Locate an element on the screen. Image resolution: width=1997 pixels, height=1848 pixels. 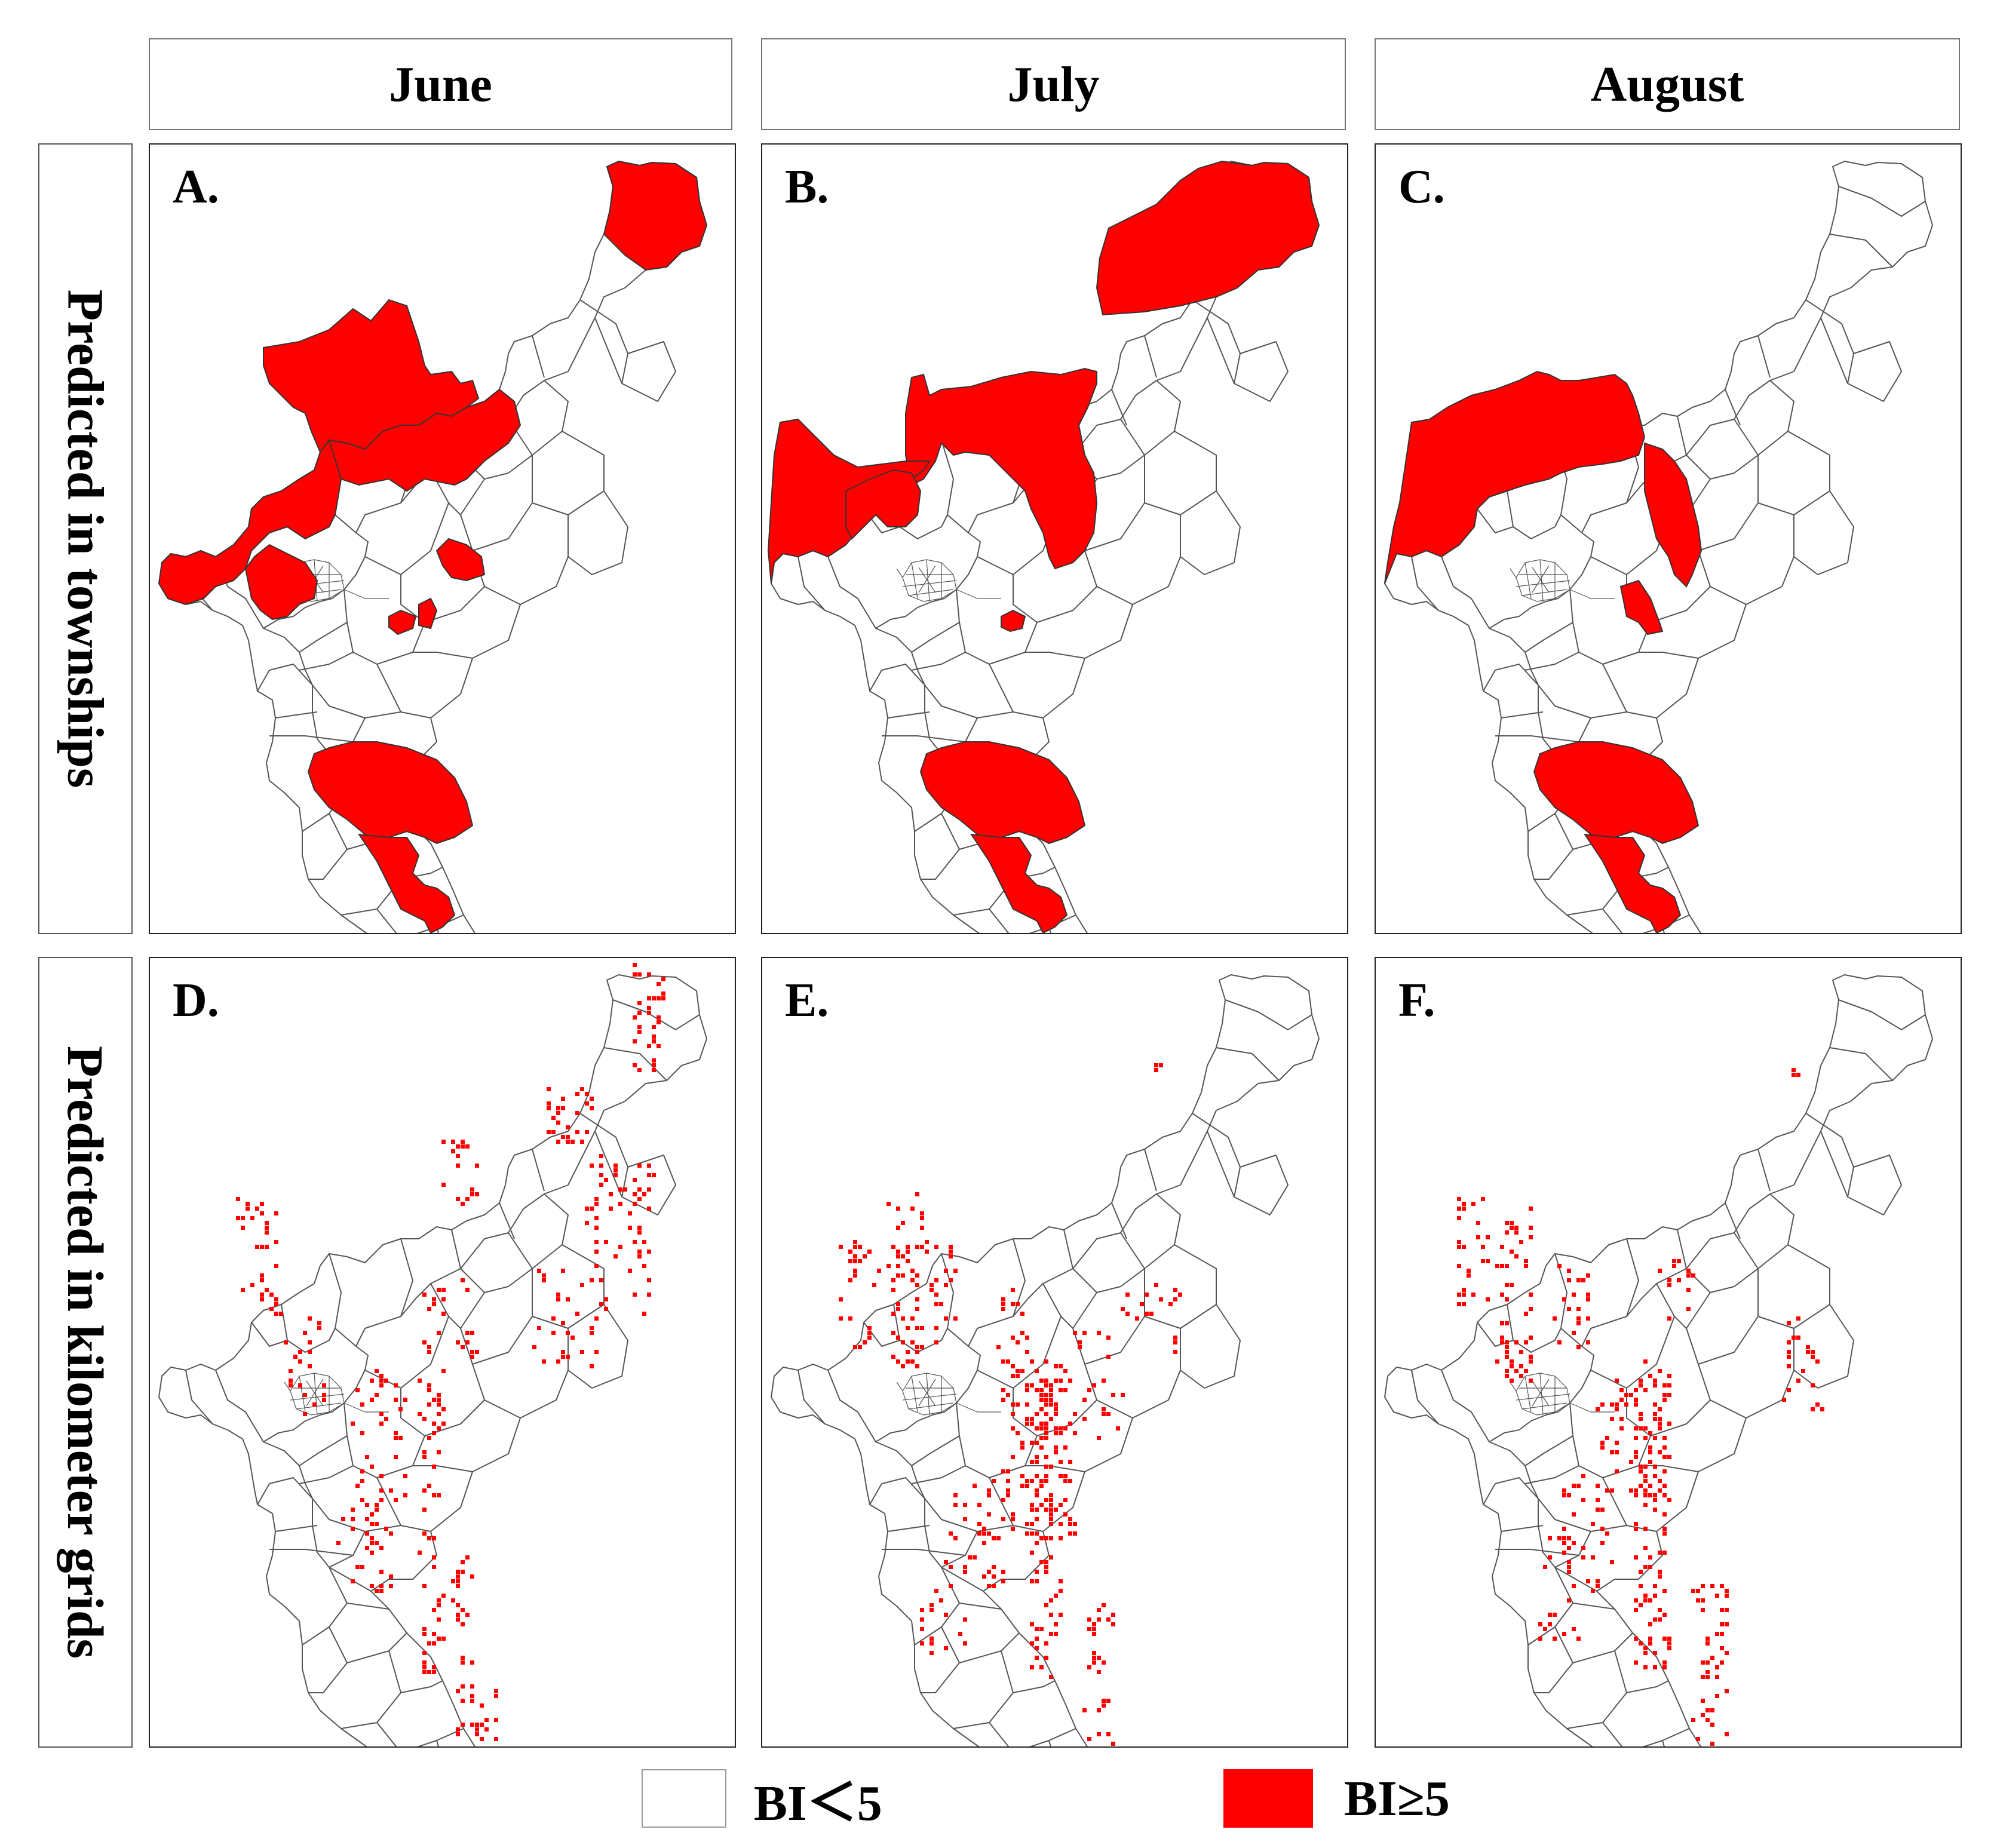
panel-d-letter: D. is located at coordinates (196, 1000).